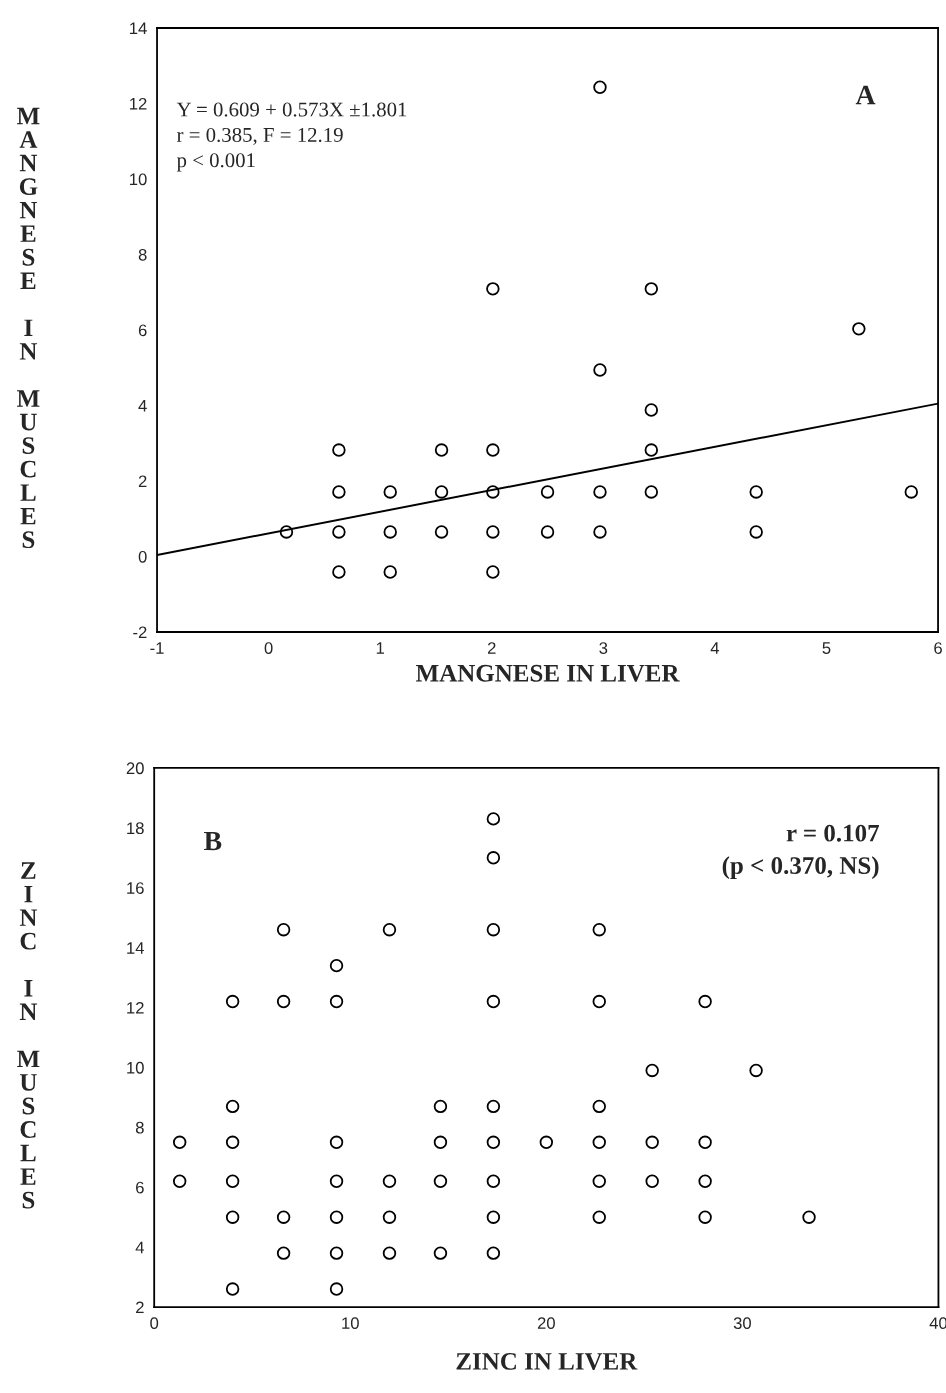 Image resolution: width=946 pixels, height=1393 pixels. I want to click on y-tick-label: -2, so click(140, 632).